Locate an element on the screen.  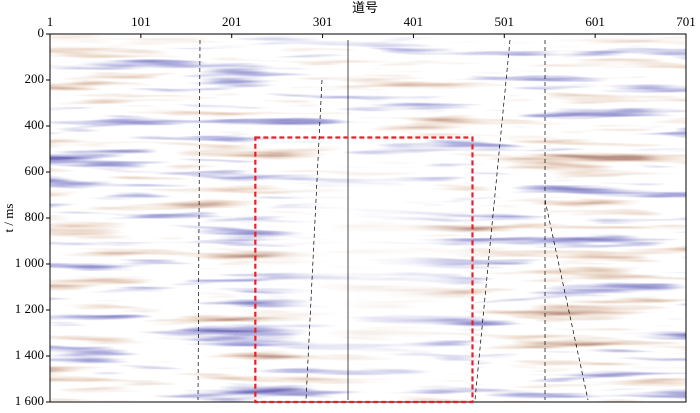
x-tick-label: 401 is located at coordinates (414, 21).